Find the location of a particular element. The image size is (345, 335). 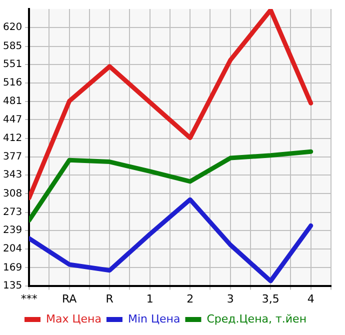

y-tick-label: 620 is located at coordinates (12, 28).